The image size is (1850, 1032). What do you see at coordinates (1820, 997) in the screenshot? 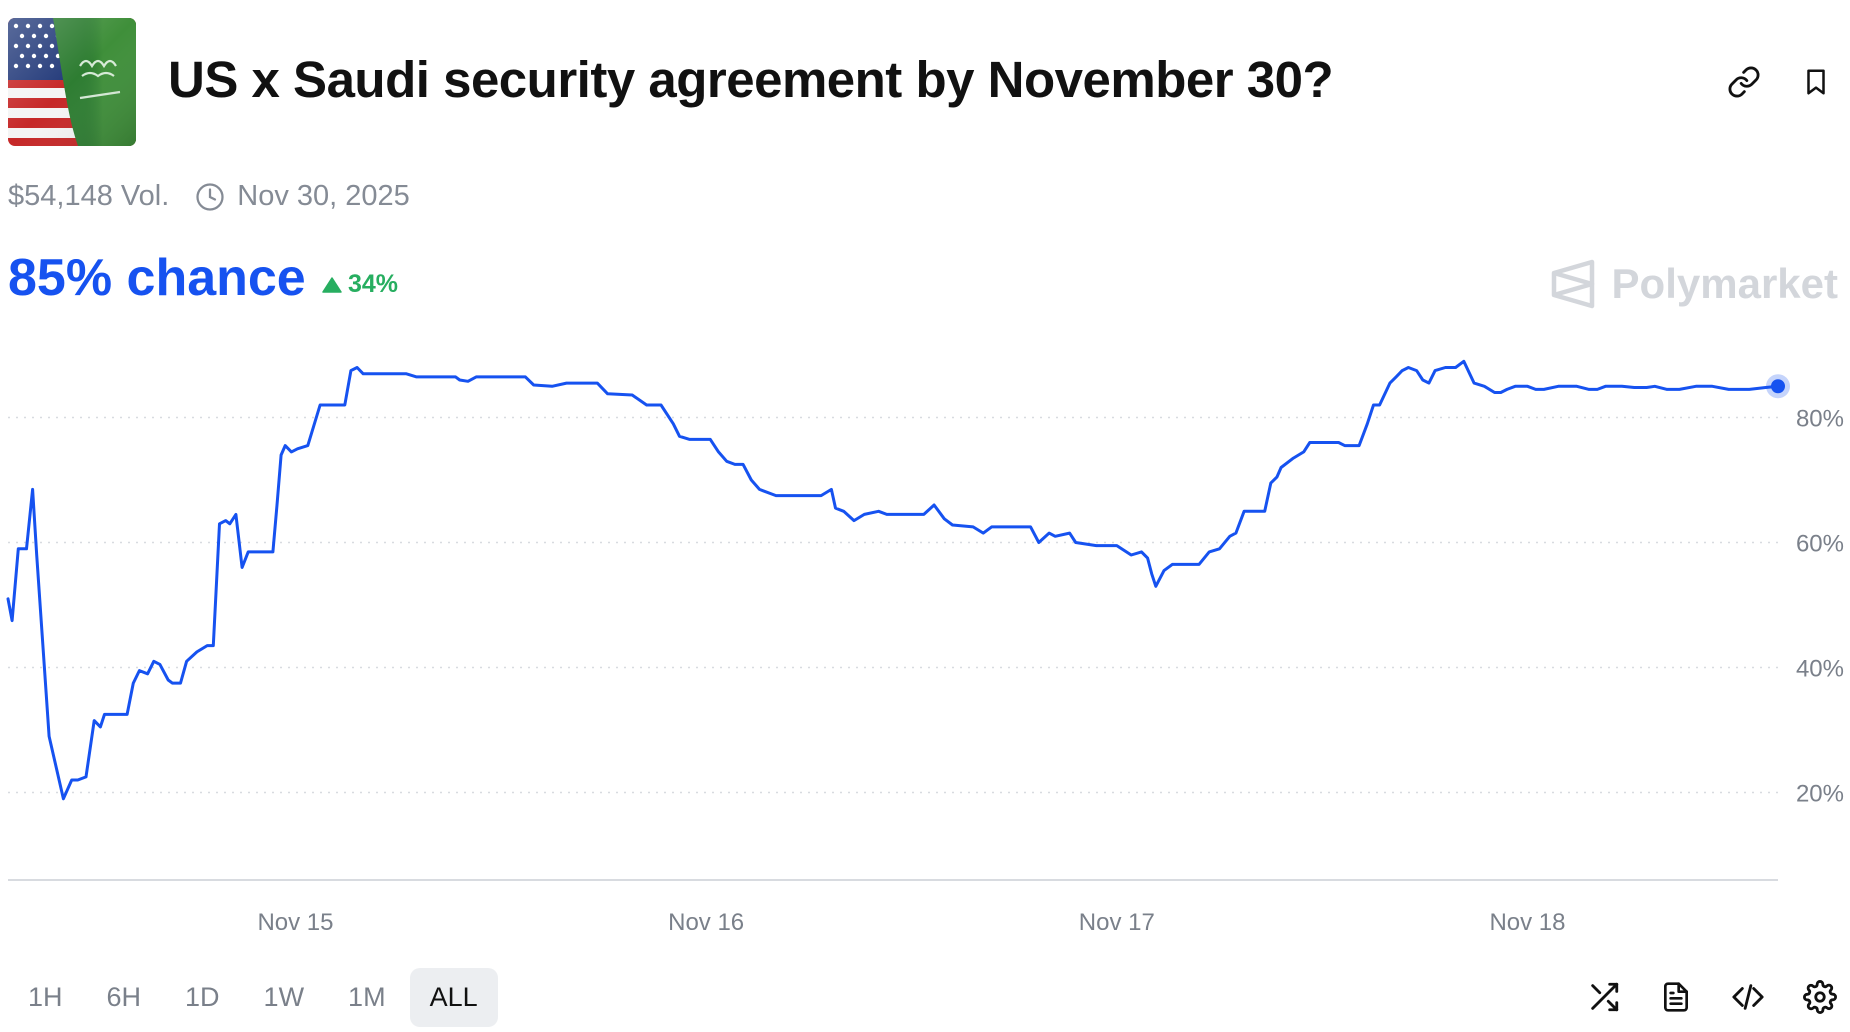
I see `settings-icon` at bounding box center [1820, 997].